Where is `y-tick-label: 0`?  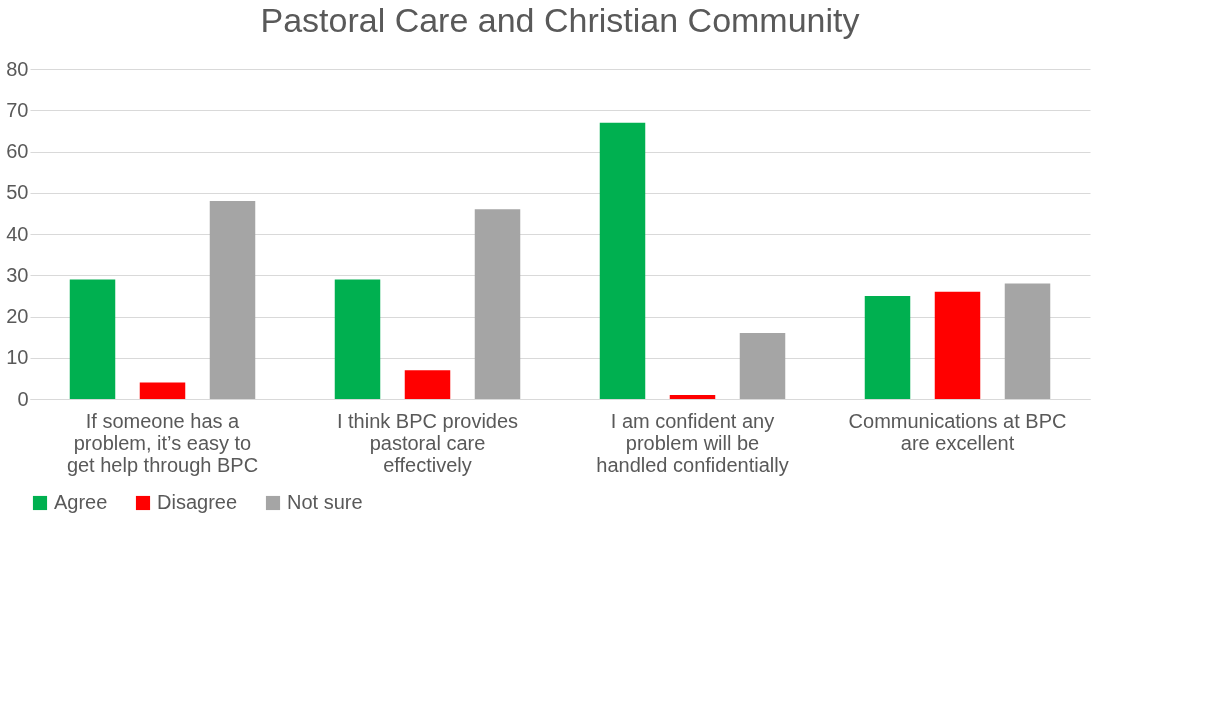 y-tick-label: 0 is located at coordinates (23, 398).